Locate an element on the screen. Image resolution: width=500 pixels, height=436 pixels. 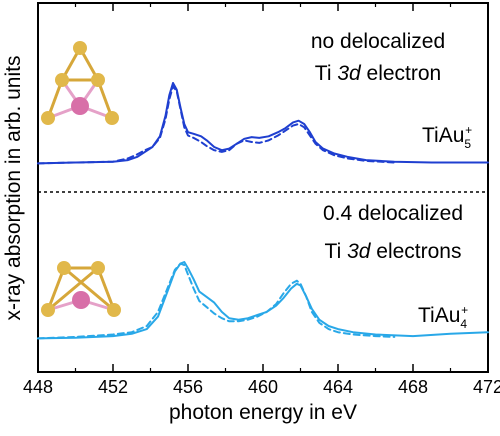
x-tick-label: 456 is located at coordinates (188, 387).